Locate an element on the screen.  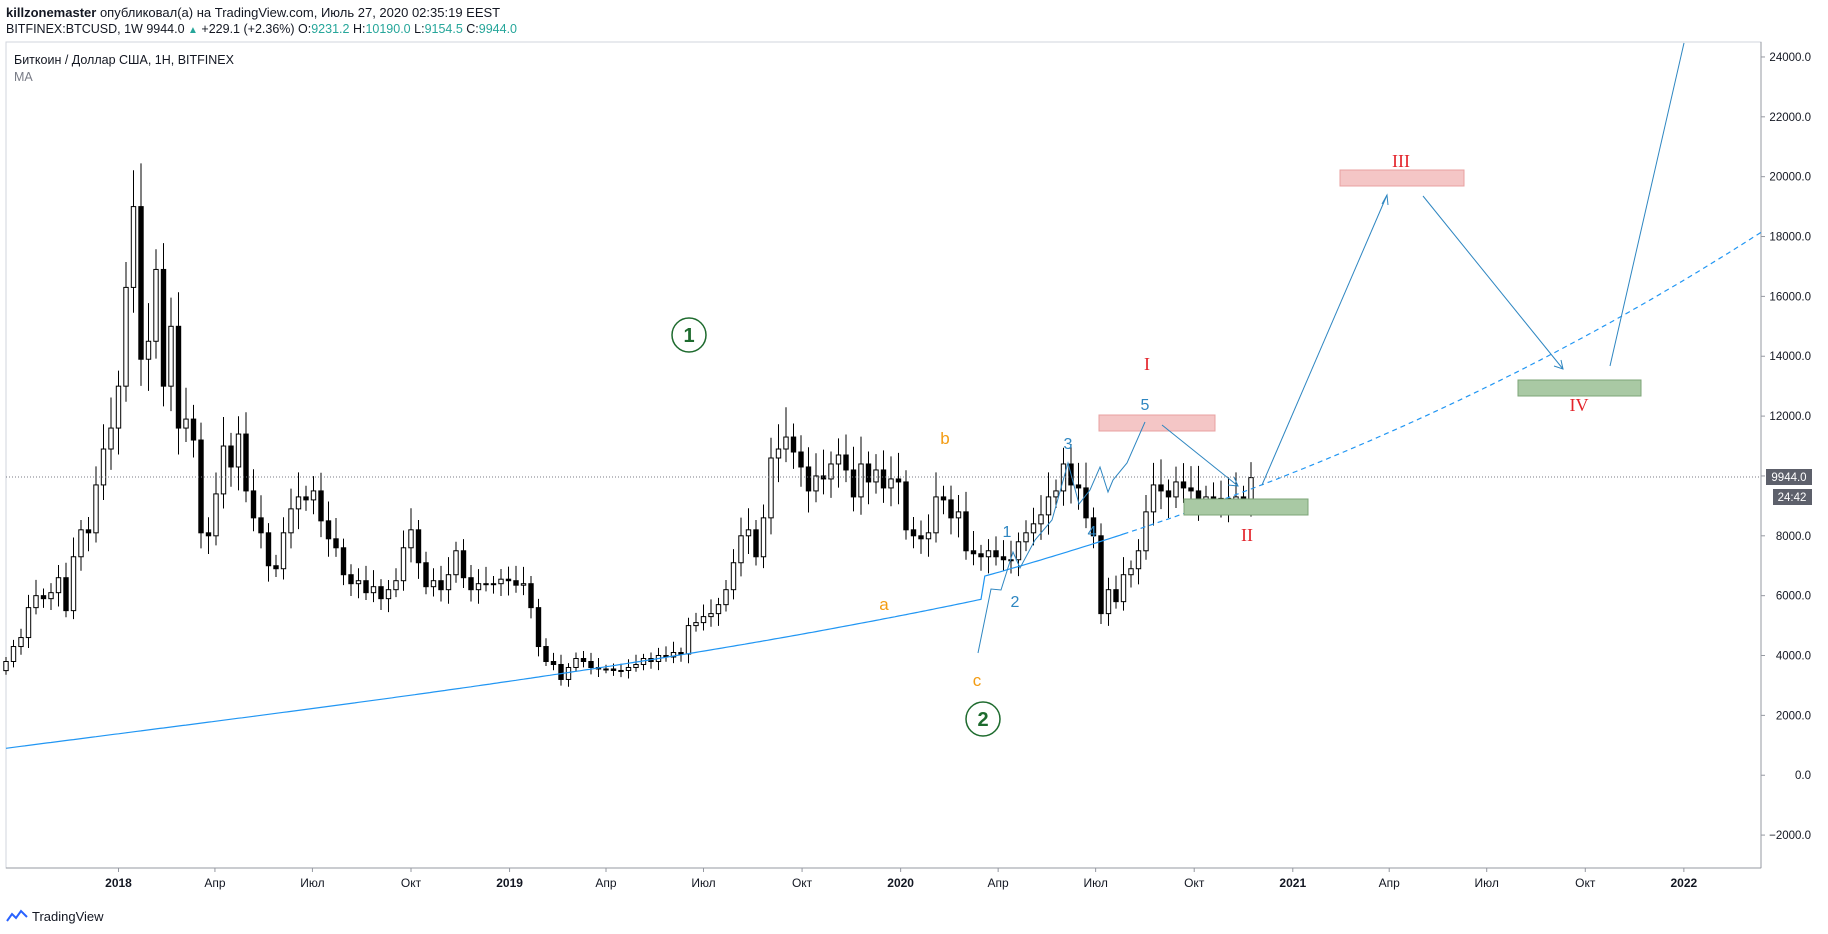
y-tick-label: −2000.0 is located at coordinates (1790, 836).